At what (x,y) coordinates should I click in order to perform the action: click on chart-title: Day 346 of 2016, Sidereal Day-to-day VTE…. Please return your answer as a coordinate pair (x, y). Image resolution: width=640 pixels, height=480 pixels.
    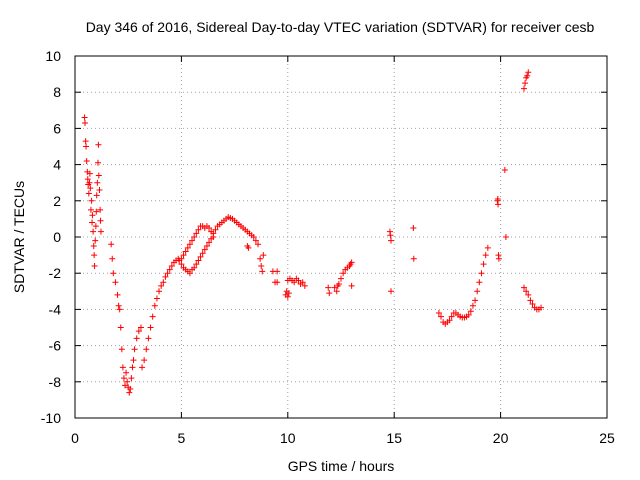
    Looking at the image, I should click on (340, 27).